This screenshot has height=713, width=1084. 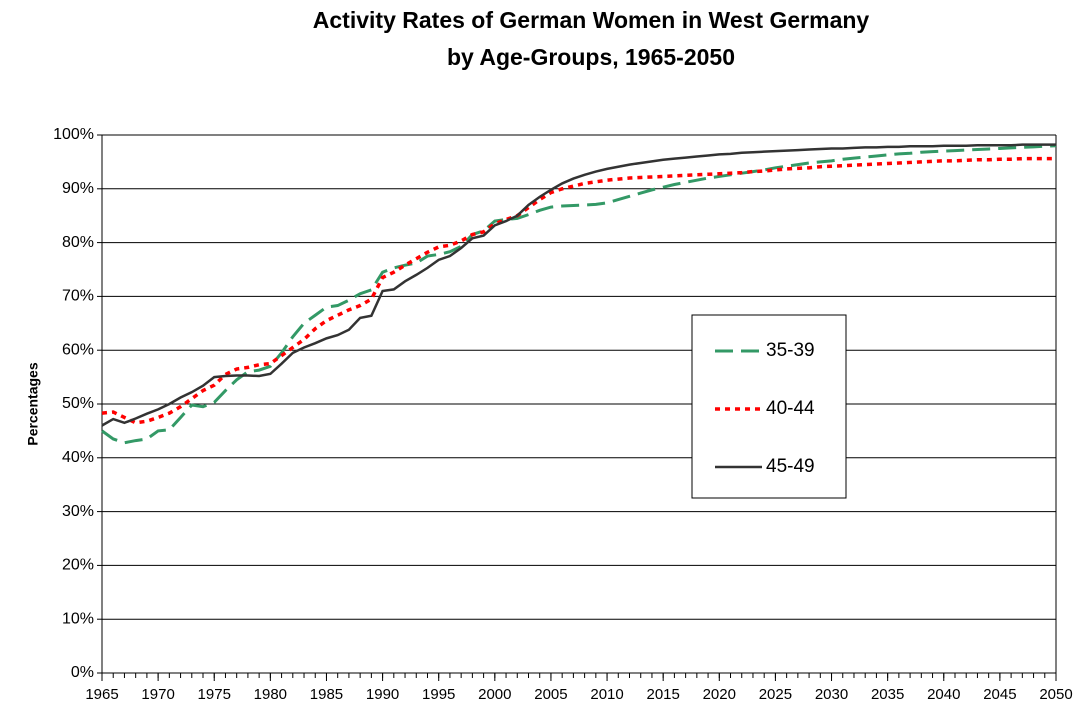 I want to click on y-tick-label: 70%, so click(x=78, y=296).